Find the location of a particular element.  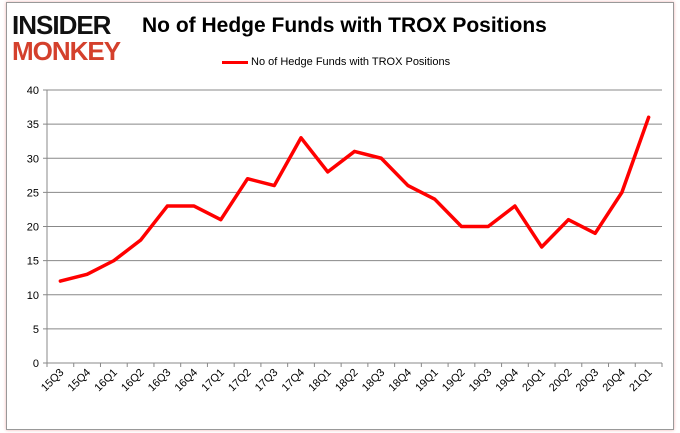

legend-swatch is located at coordinates (235, 62).